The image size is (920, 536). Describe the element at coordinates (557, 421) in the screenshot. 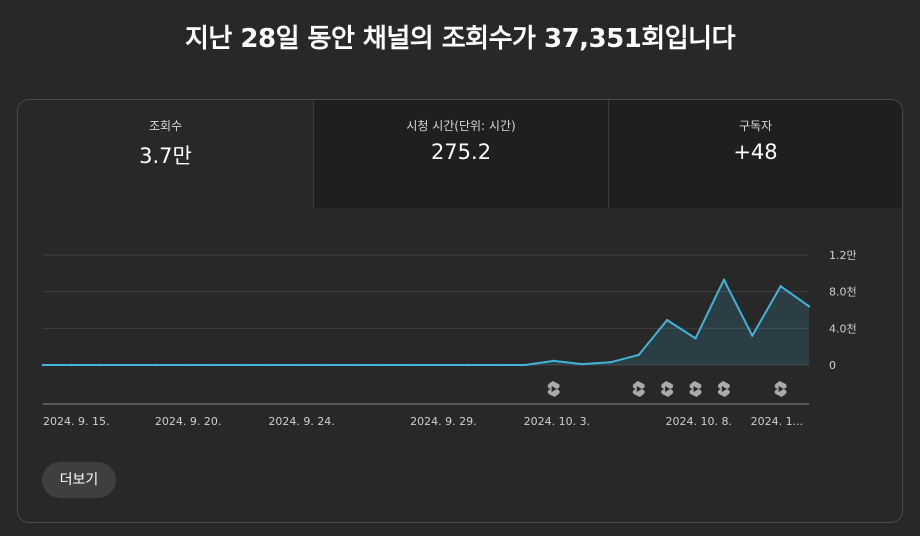

I see `x-tick-label: 2024. 10. 3.` at that location.